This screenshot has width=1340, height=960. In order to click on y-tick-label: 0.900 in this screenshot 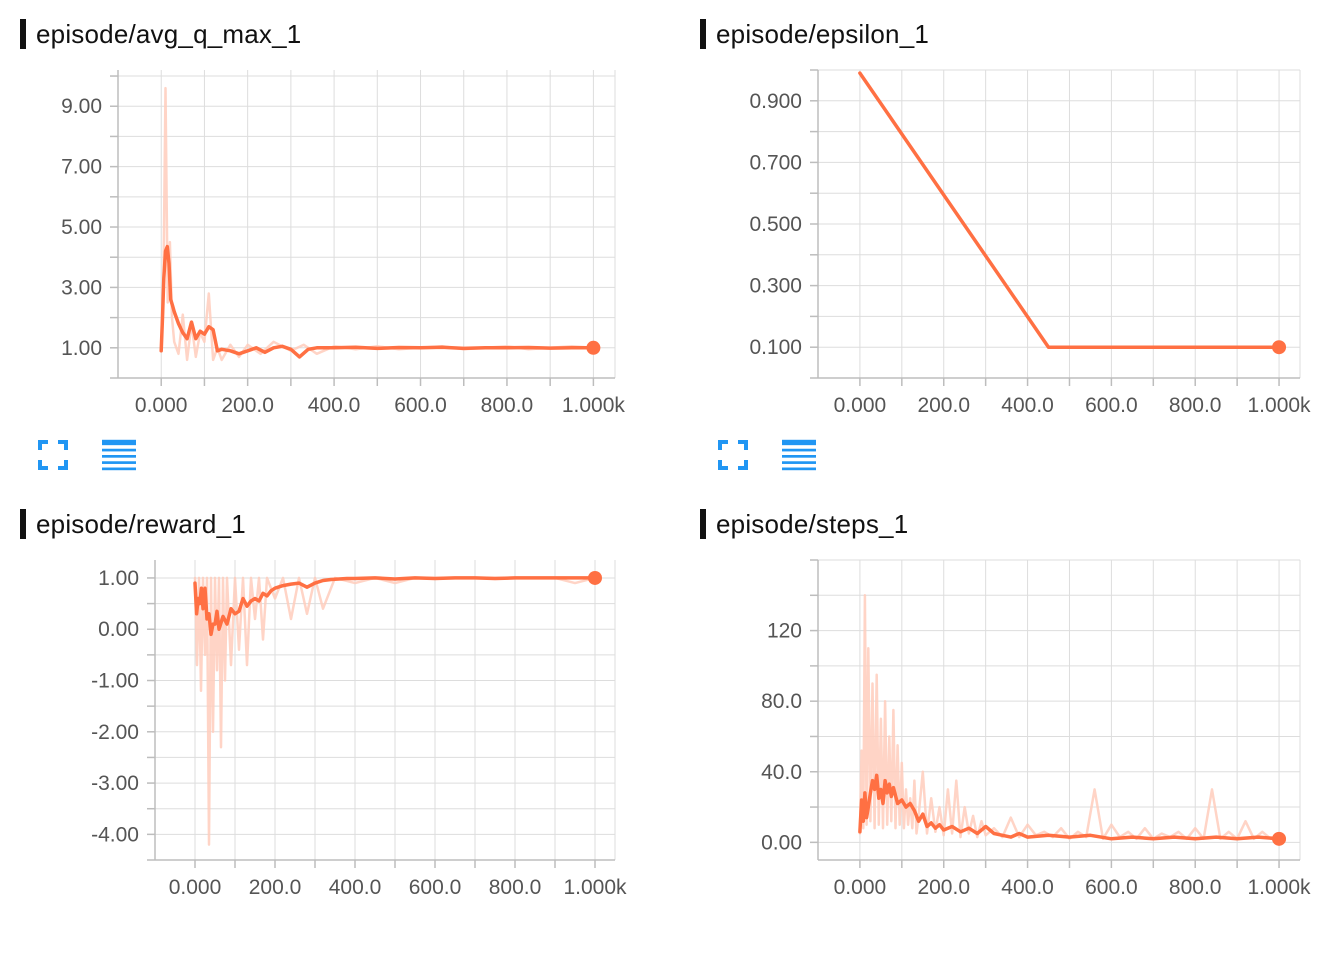, I will do `click(775, 101)`.